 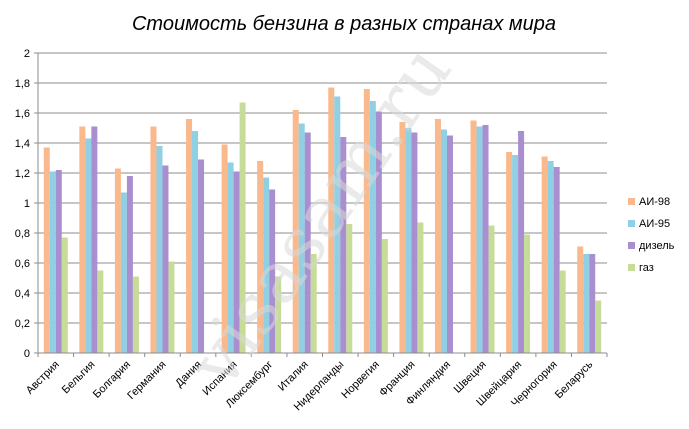 What do you see at coordinates (22, 84) in the screenshot?
I see `y-tick-label: 1,8` at bounding box center [22, 84].